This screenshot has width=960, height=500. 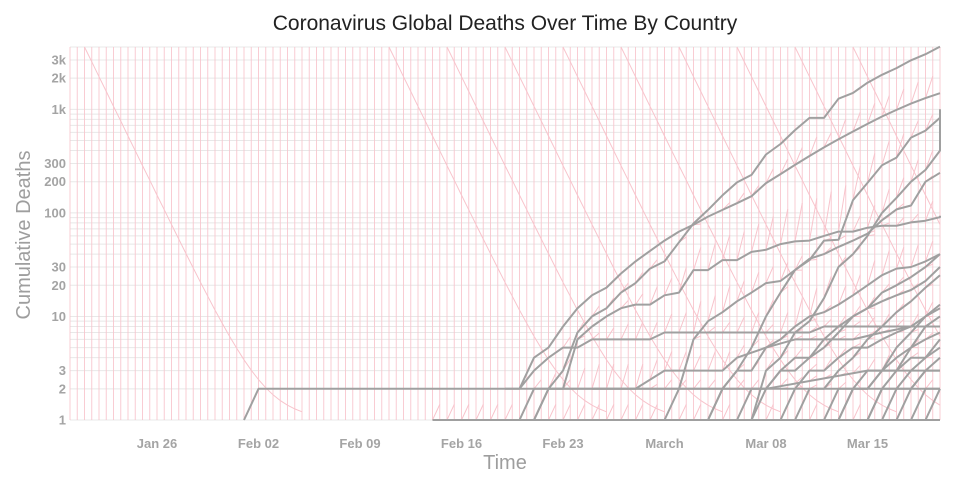 I want to click on overlay-decay-curve, so click(x=867, y=191).